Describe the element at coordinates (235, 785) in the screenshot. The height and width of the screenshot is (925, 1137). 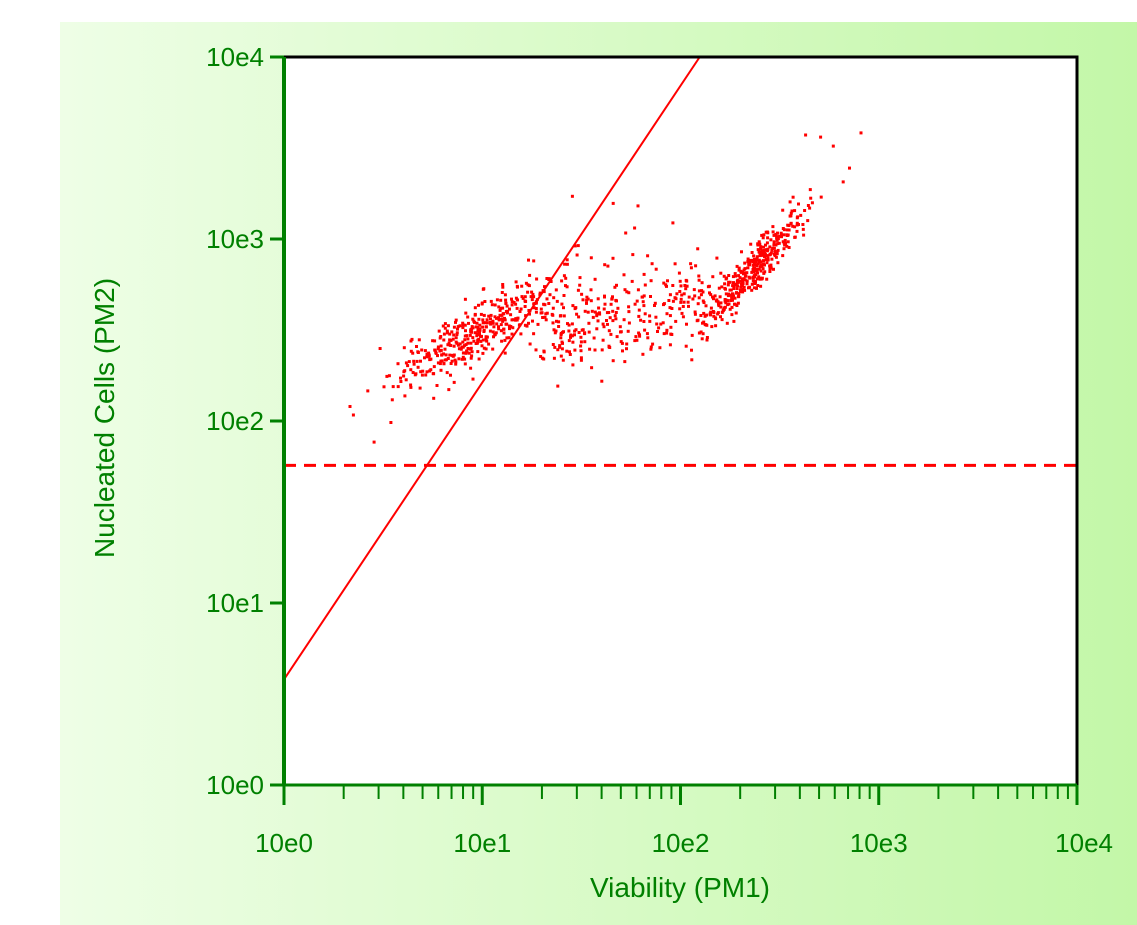
I see `y-tick-label: 10e0` at that location.